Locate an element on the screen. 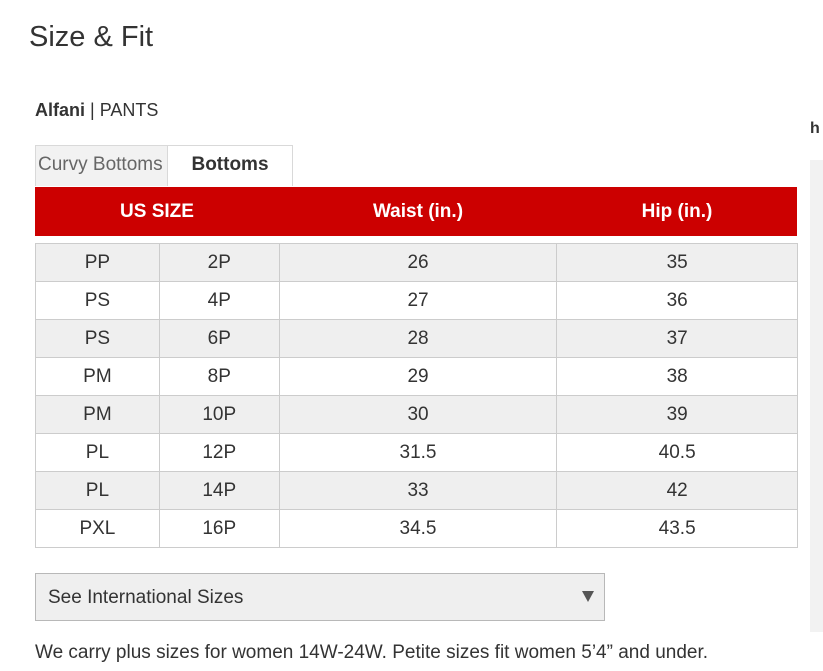 This screenshot has height=671, width=823. hip-cell: 40.5 is located at coordinates (677, 452).